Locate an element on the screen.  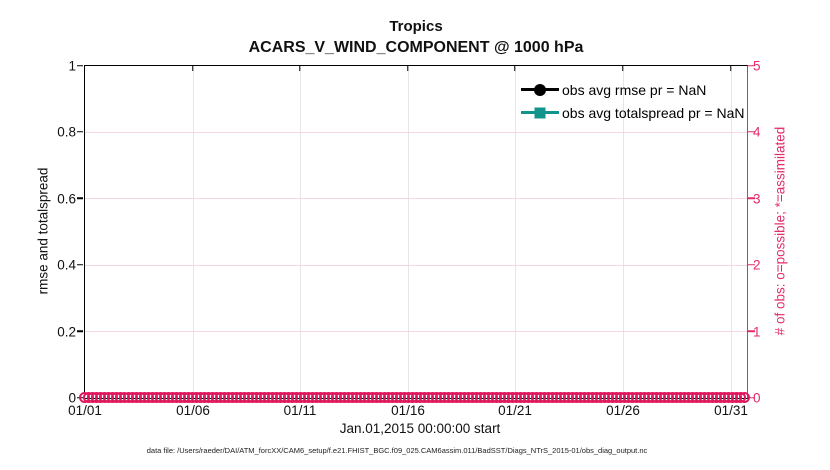
x-tick-label: 01/06 is located at coordinates (193, 410).